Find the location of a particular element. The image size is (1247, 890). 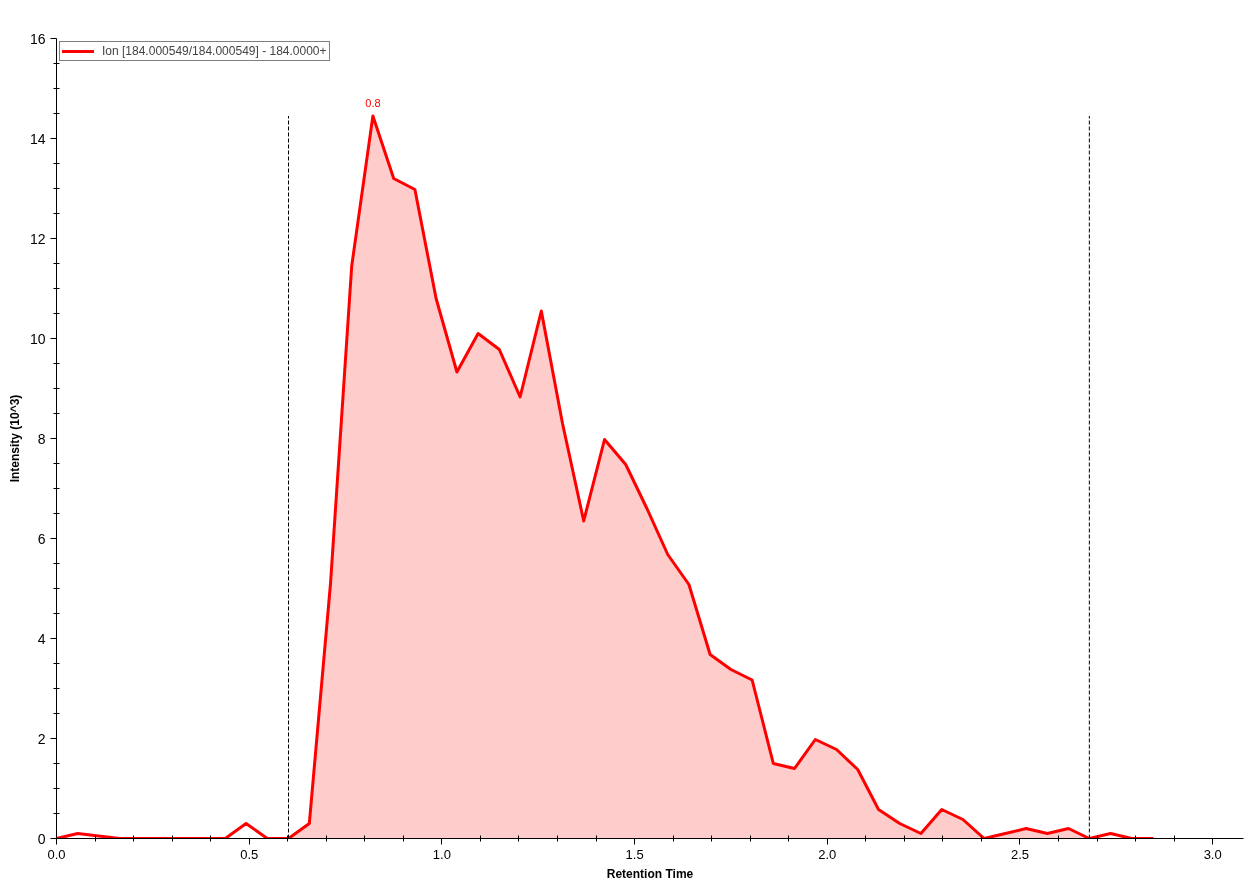

y-tick-label: 10 is located at coordinates (37, 338).